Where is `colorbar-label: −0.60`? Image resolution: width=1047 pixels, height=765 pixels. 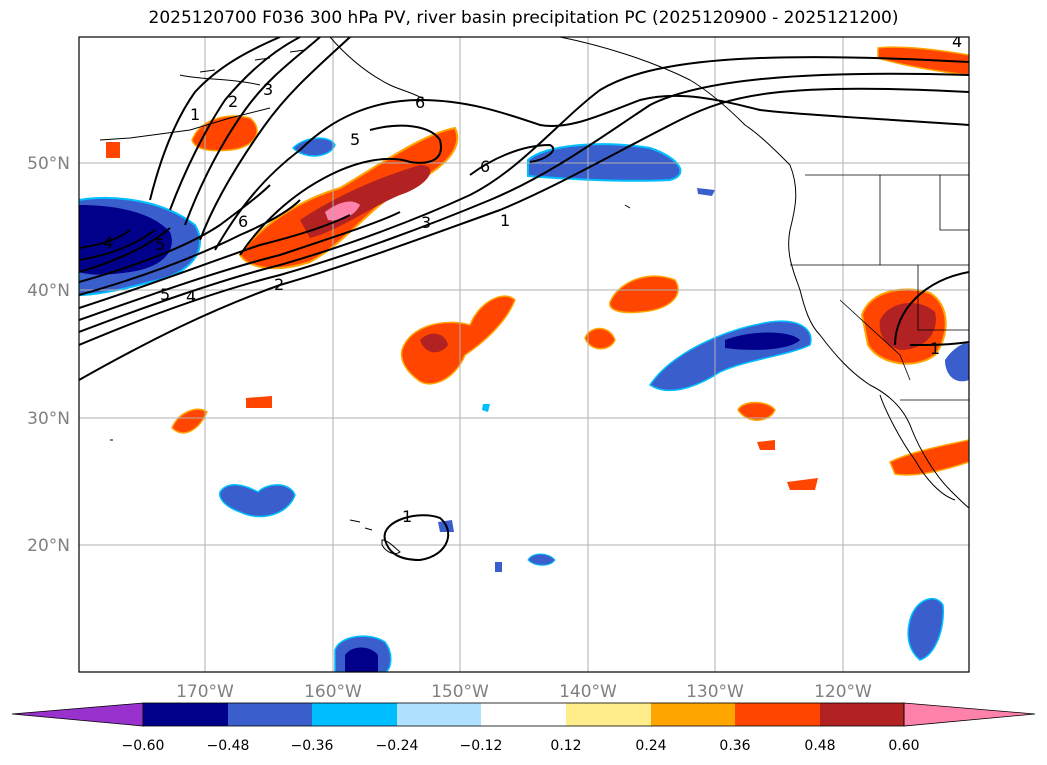
colorbar-label: −0.60 is located at coordinates (143, 746).